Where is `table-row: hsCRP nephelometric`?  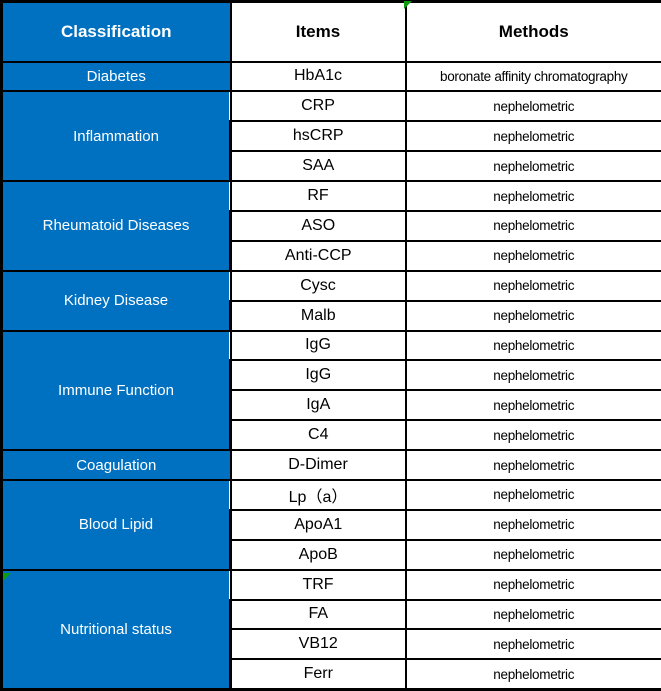 table-row: hsCRP nephelometric is located at coordinates (331, 136).